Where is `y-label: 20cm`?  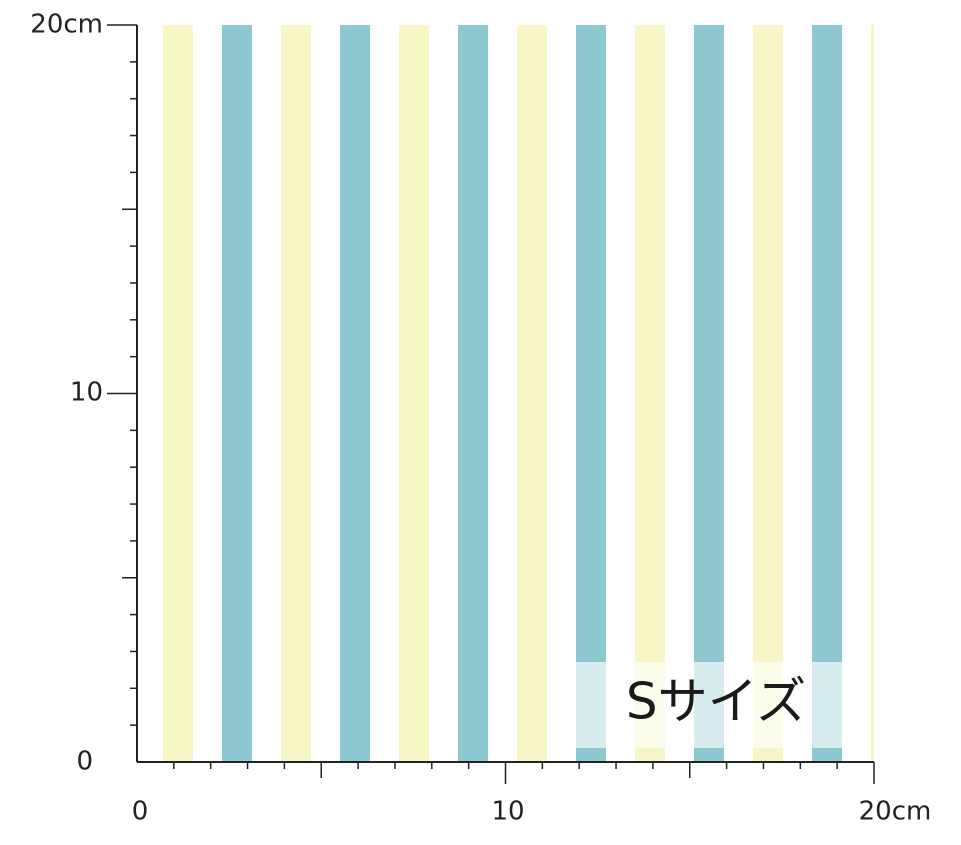 y-label: 20cm is located at coordinates (66, 25).